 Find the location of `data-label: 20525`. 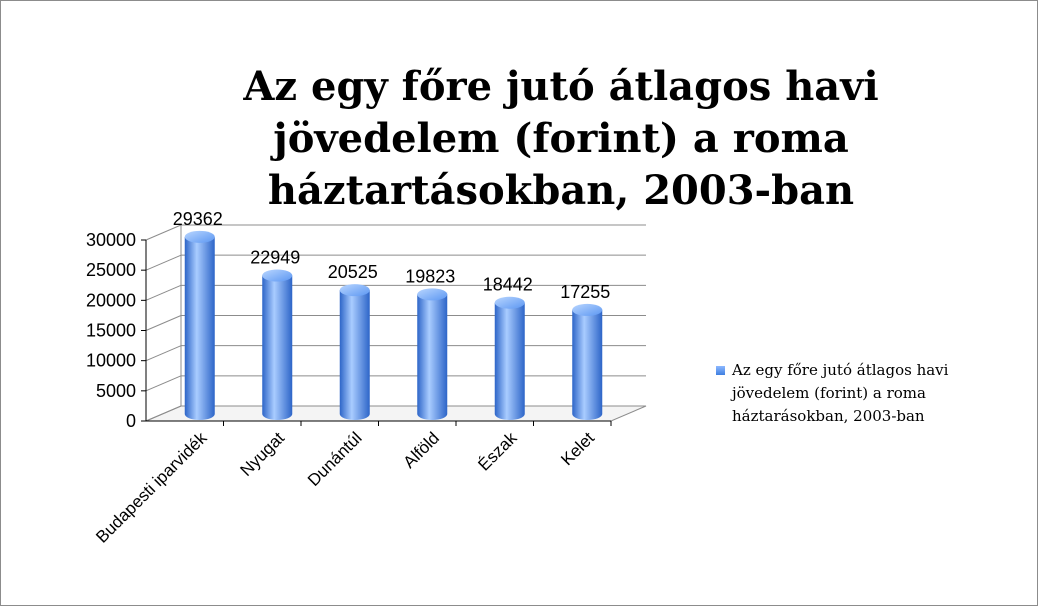

data-label: 20525 is located at coordinates (353, 272).